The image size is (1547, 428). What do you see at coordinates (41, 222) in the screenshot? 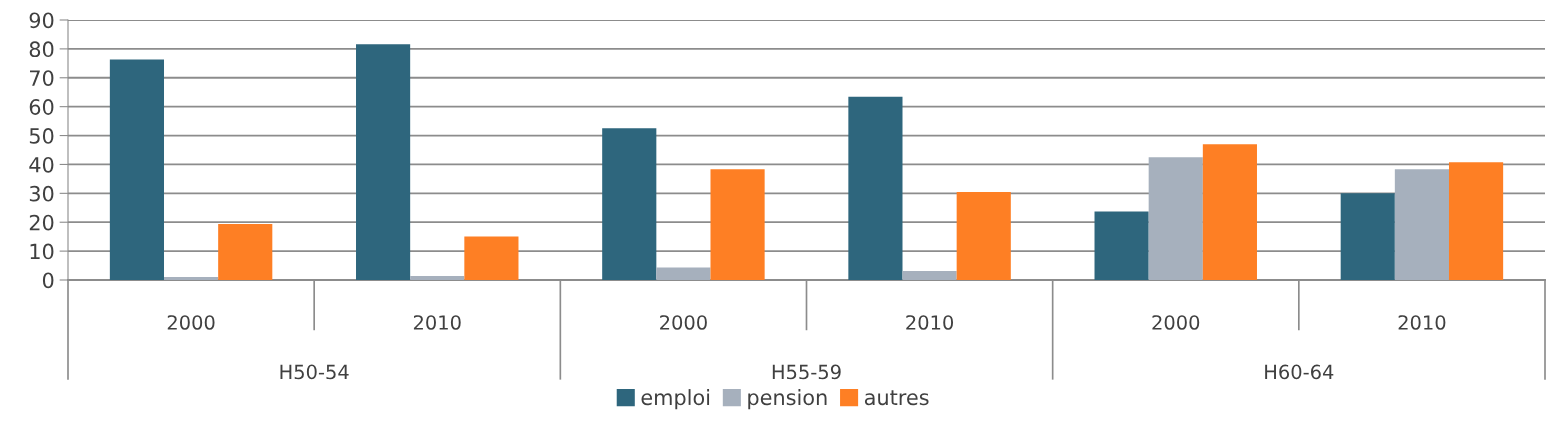
I see `y-tick-label: 20` at bounding box center [41, 222].